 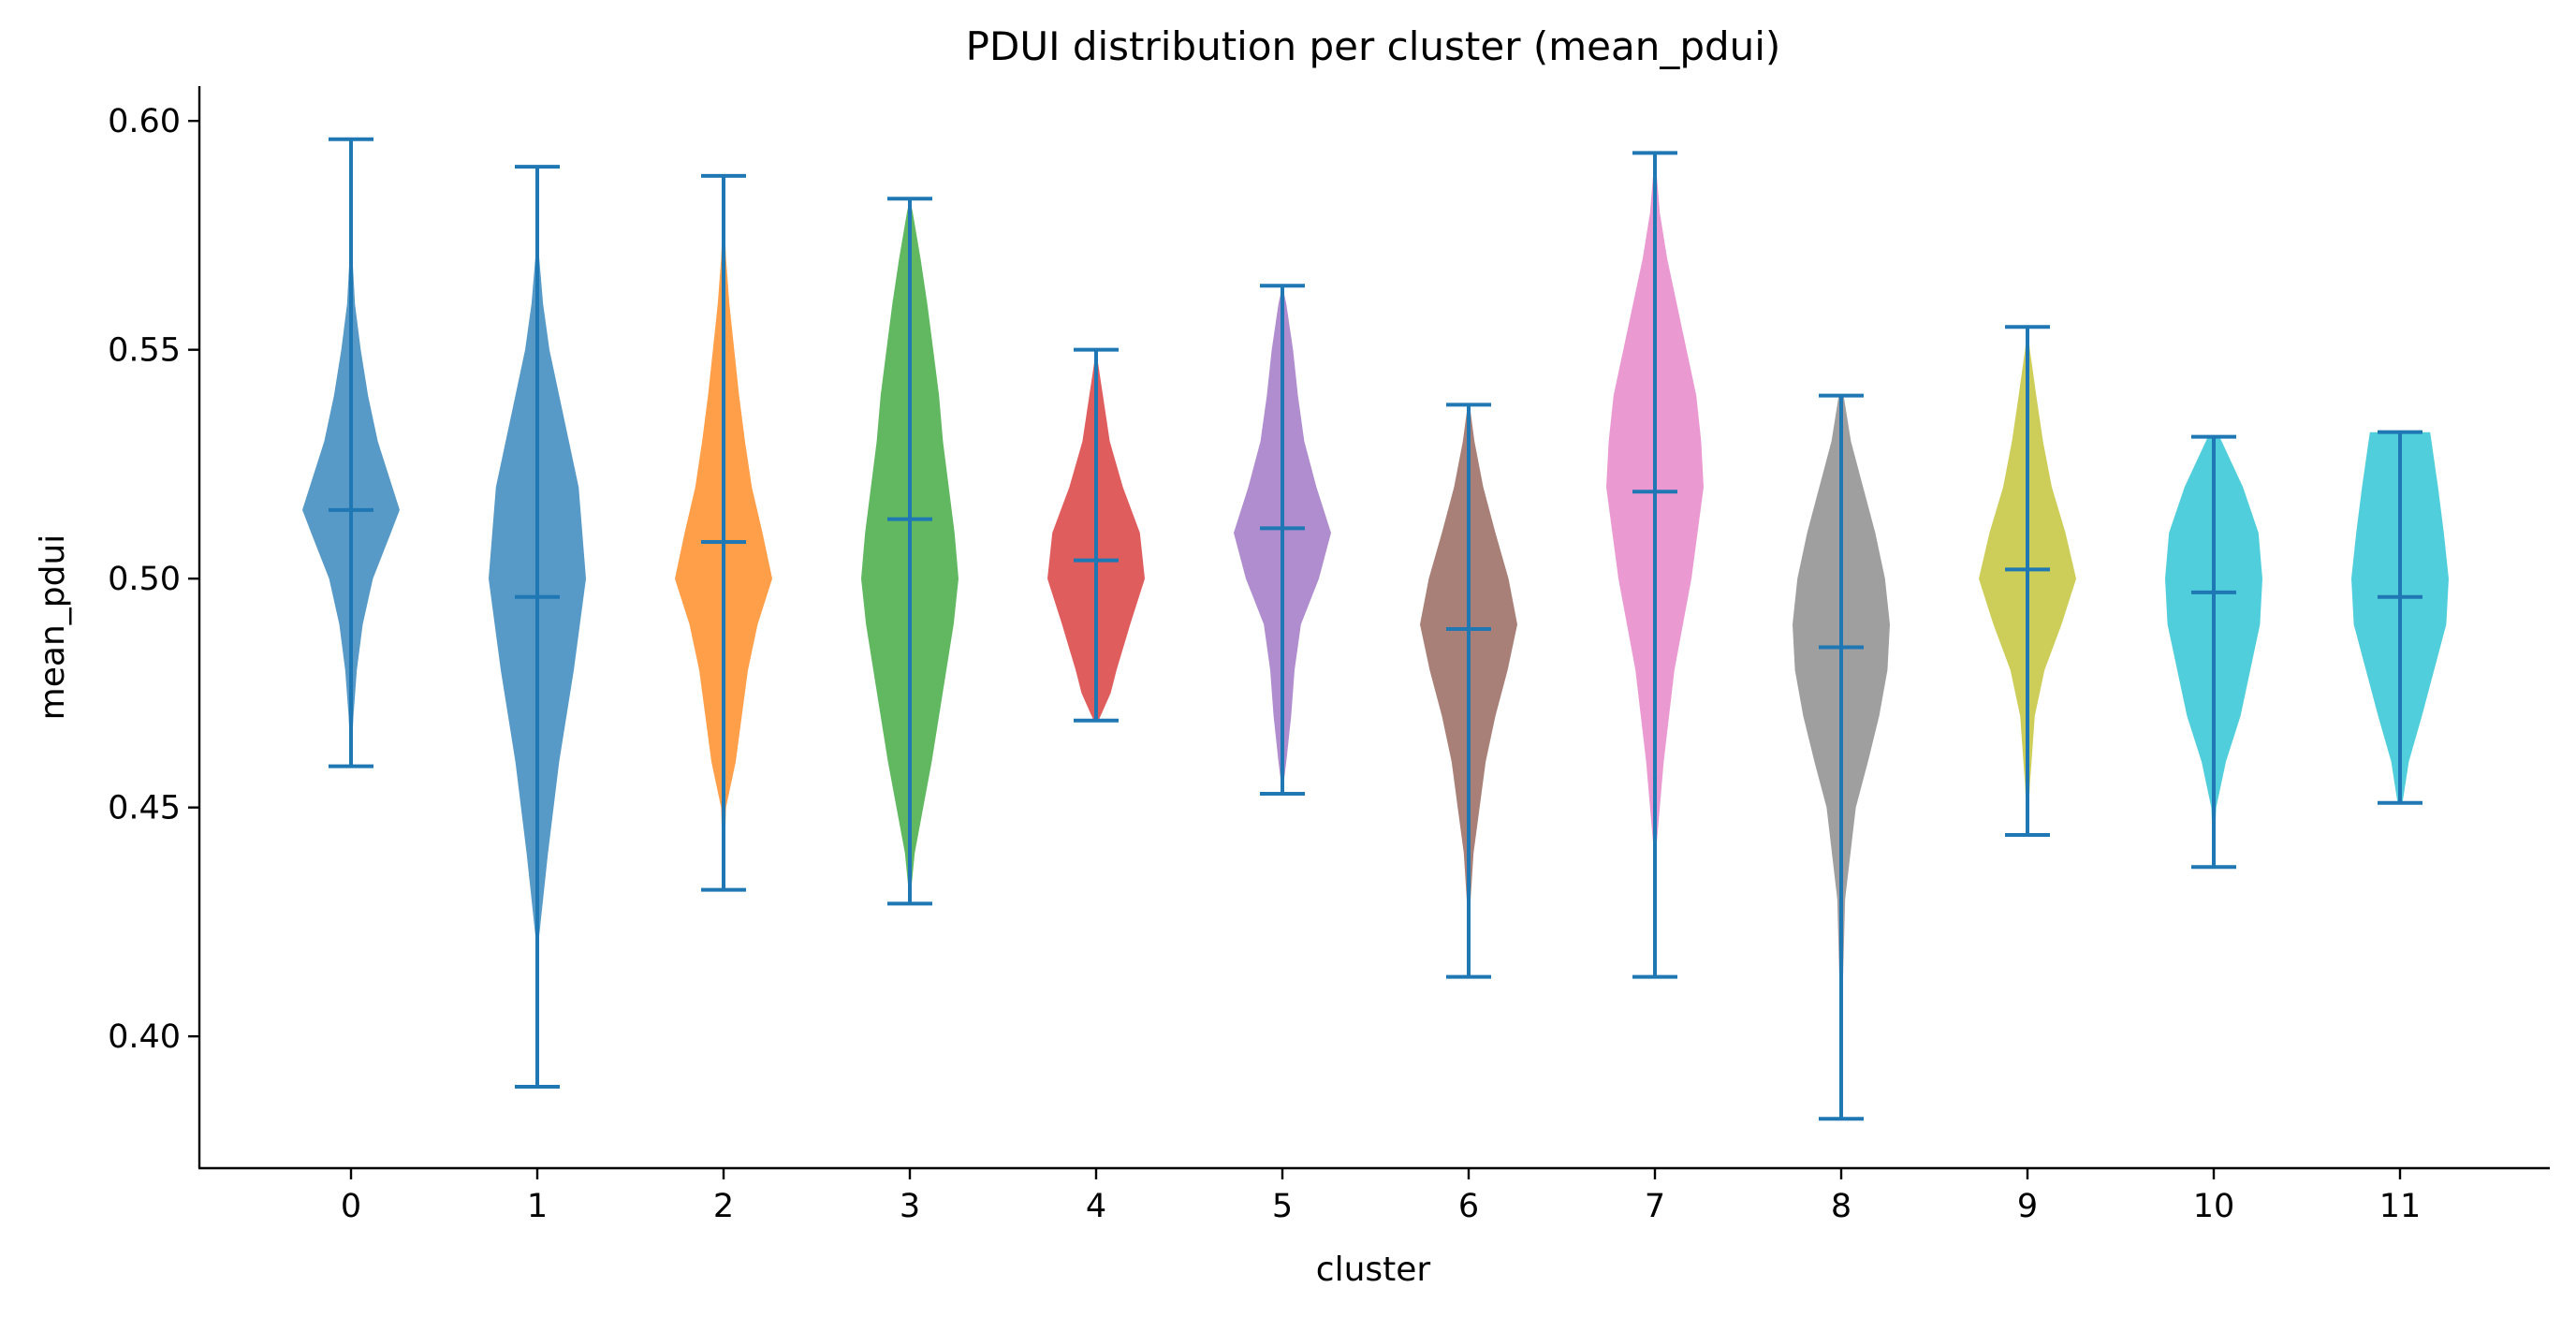 I want to click on x-tick-label: 8, so click(x=1841, y=1206).